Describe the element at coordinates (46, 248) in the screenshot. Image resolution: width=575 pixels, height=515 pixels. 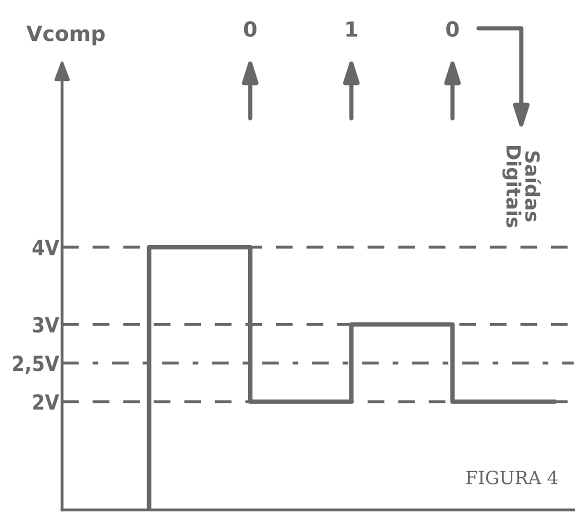
I see `y-tick-label: 4V` at that location.